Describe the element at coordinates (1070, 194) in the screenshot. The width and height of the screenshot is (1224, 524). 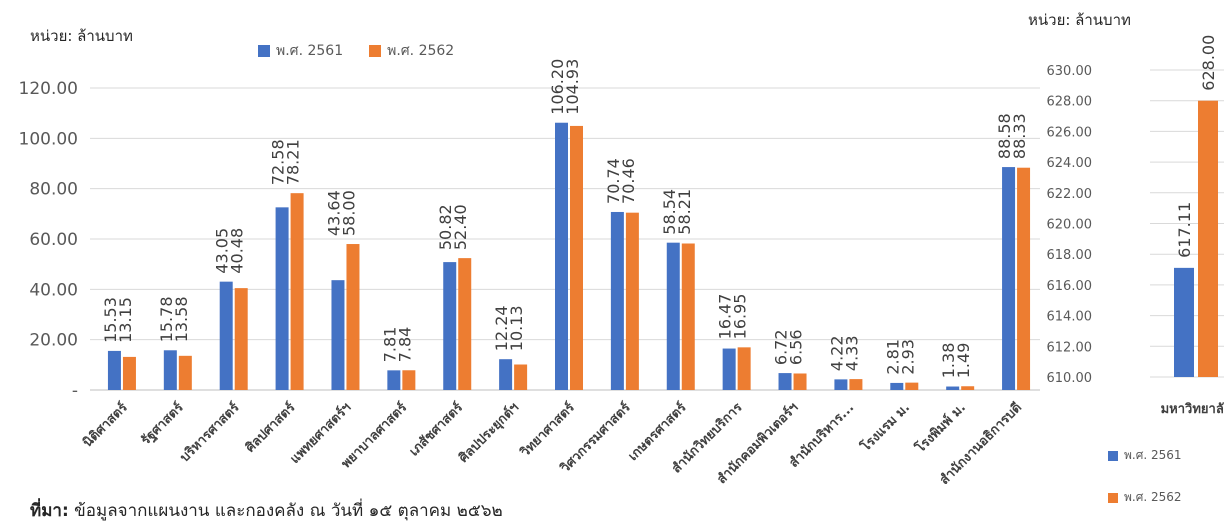
I see `y-tick-label: 622.00` at that location.